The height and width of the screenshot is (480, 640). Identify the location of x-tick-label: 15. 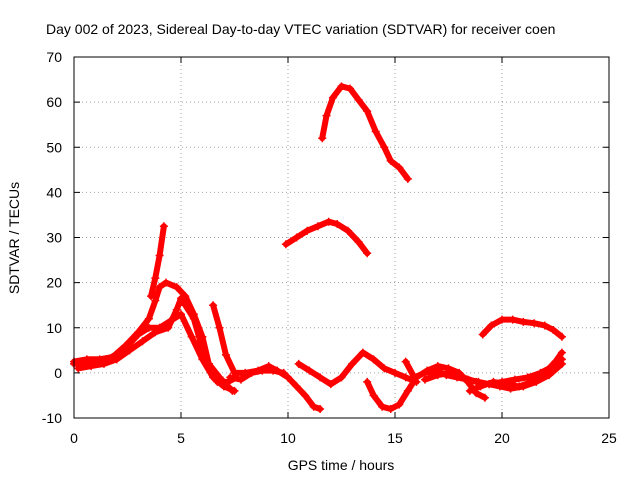
(395, 438).